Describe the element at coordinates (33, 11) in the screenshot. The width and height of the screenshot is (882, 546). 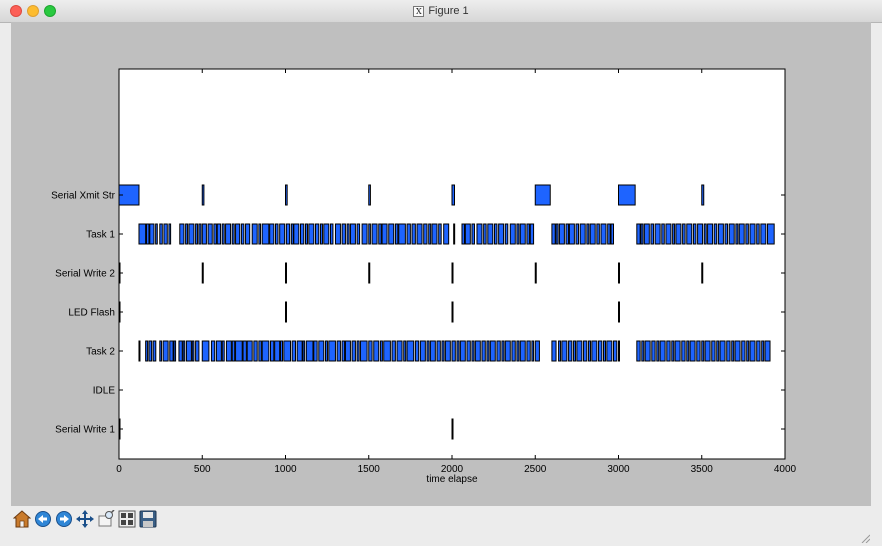
I see `minimize-window-button` at that location.